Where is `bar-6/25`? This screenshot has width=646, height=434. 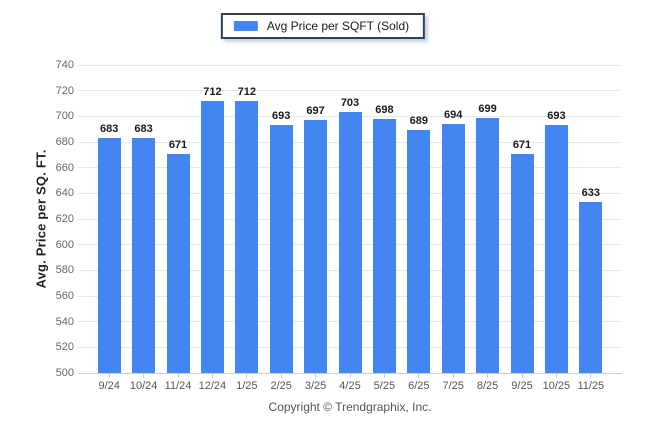
bar-6/25 is located at coordinates (419, 251).